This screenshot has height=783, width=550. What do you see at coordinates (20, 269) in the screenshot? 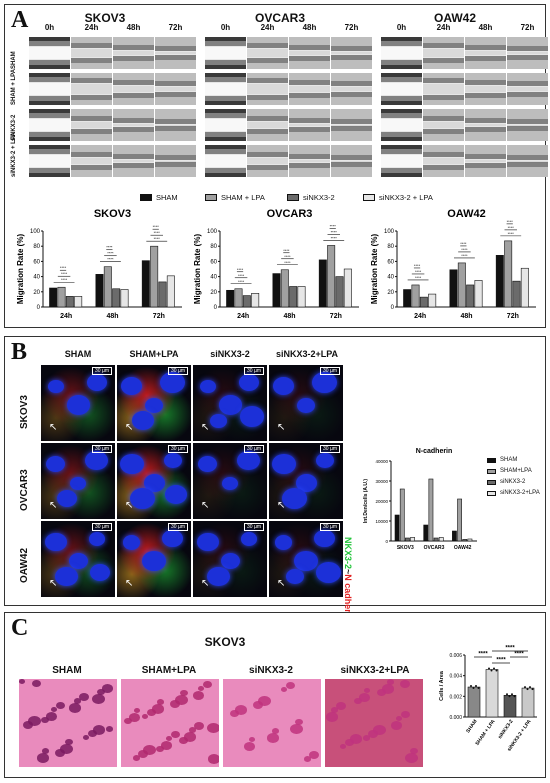
I see `y-axis-label: Migration Rate (%)` at bounding box center [20, 269].